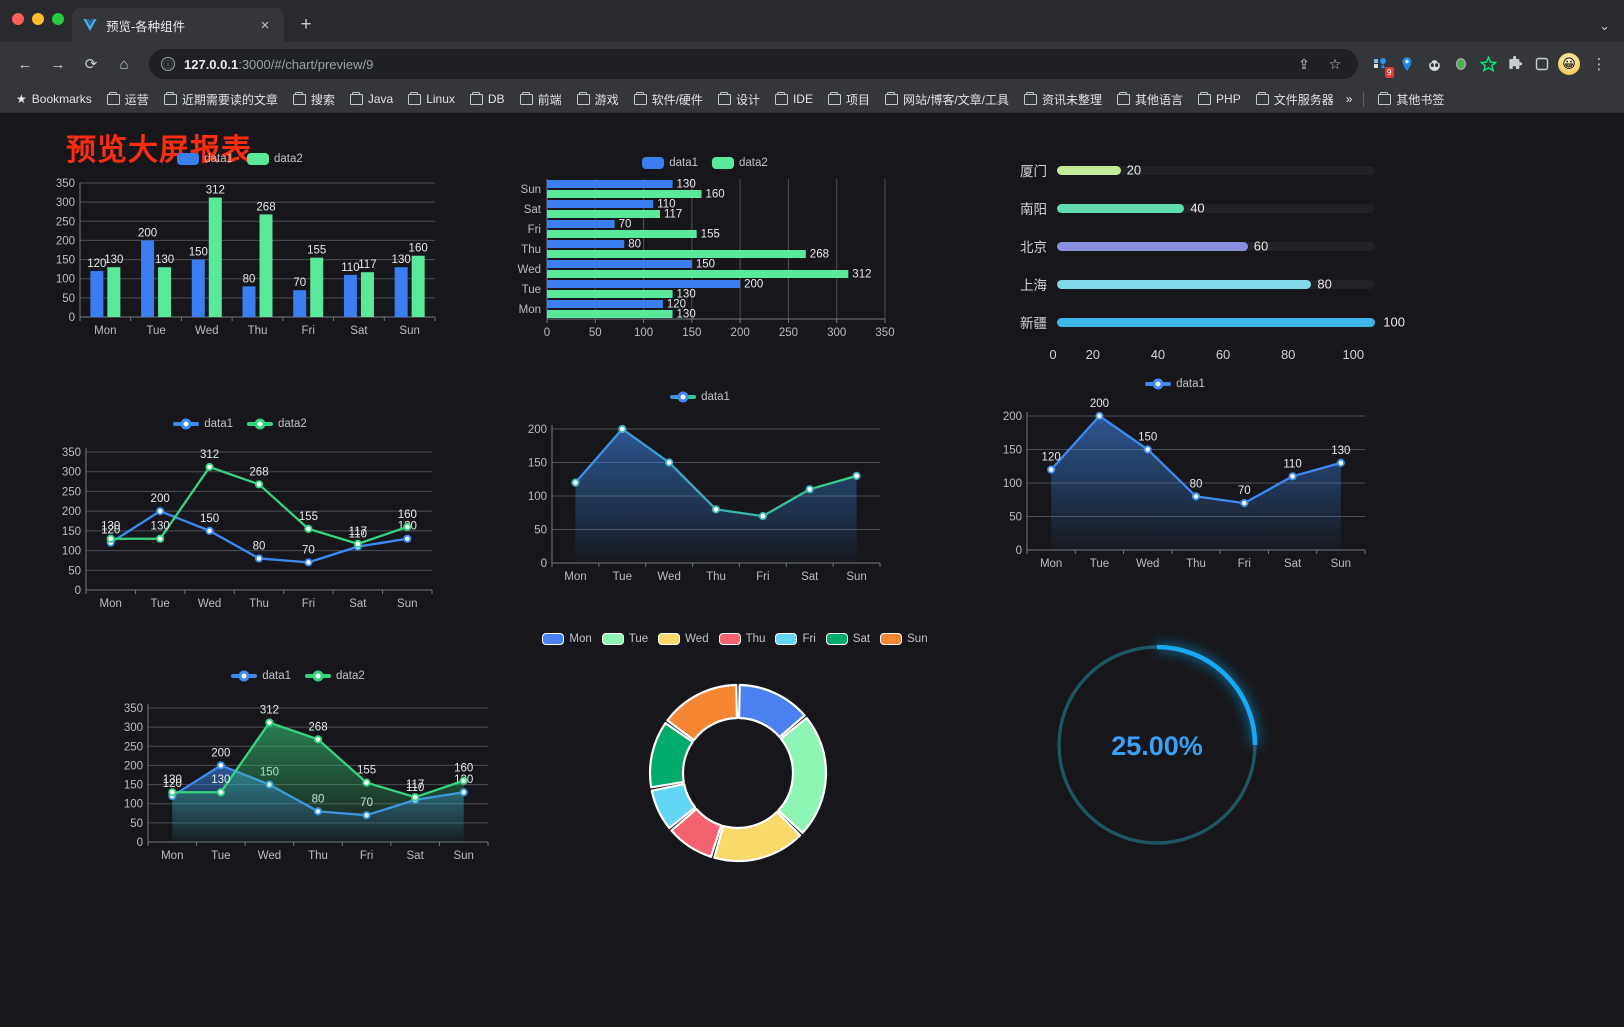 The width and height of the screenshot is (1624, 1027). What do you see at coordinates (25, 64) in the screenshot?
I see `back-button: ←` at bounding box center [25, 64].